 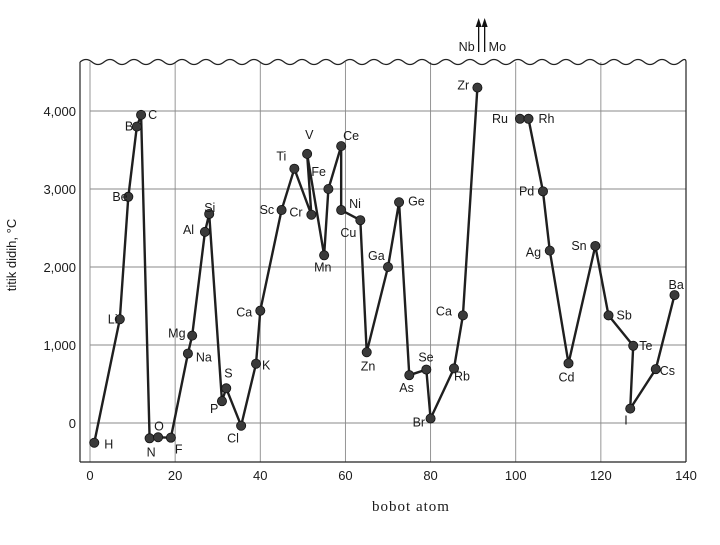 What do you see at coordinates (345, 475) in the screenshot?
I see `x-tick-label: 60` at bounding box center [345, 475].